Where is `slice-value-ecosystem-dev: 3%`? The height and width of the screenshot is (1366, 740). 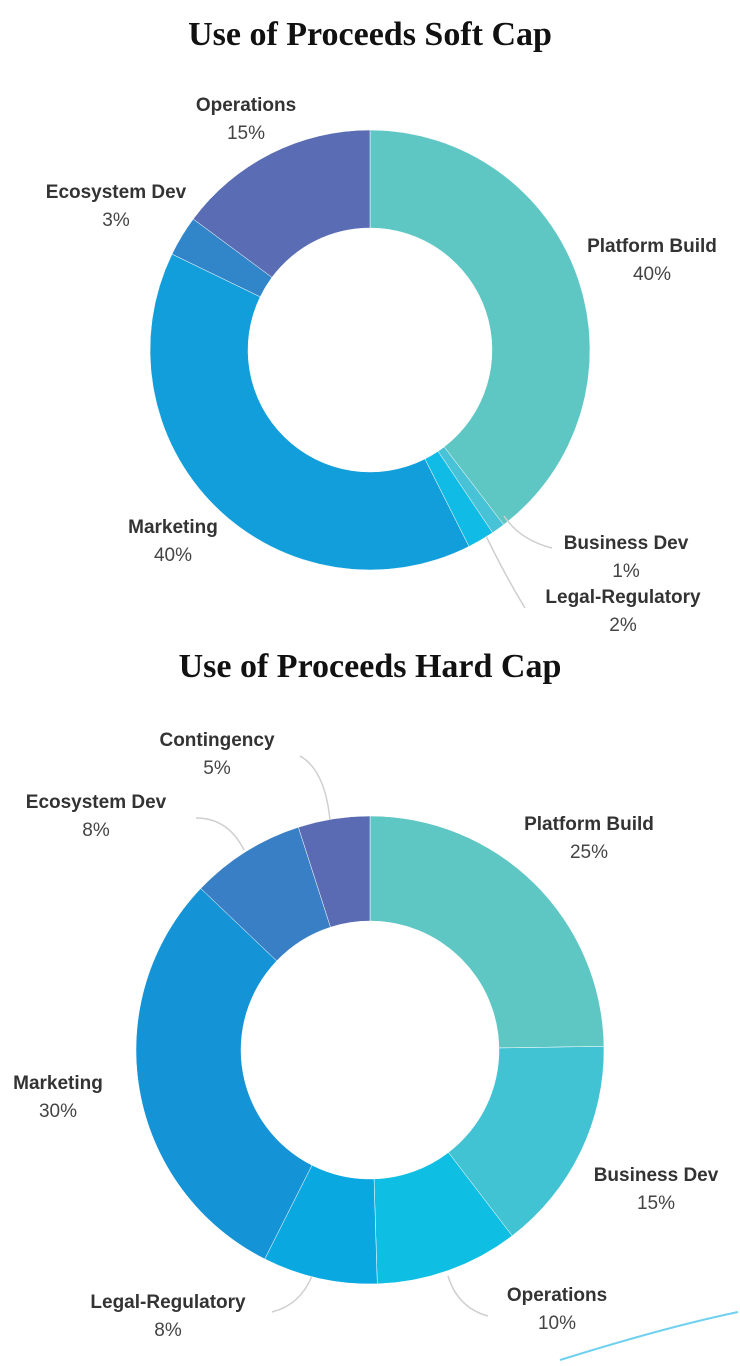
slice-value-ecosystem-dev: 3% is located at coordinates (116, 220).